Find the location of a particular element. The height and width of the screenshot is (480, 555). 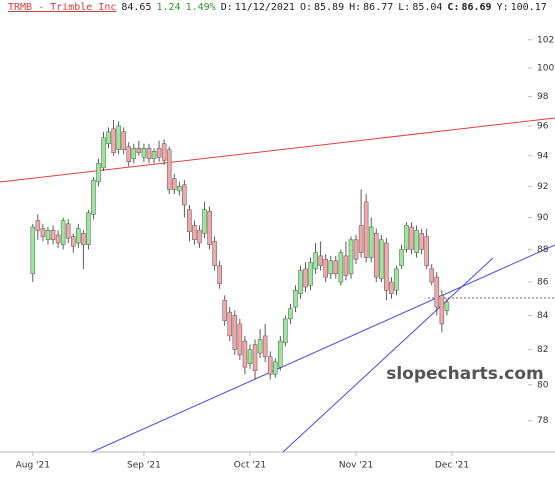

label: C: is located at coordinates (453, 7).